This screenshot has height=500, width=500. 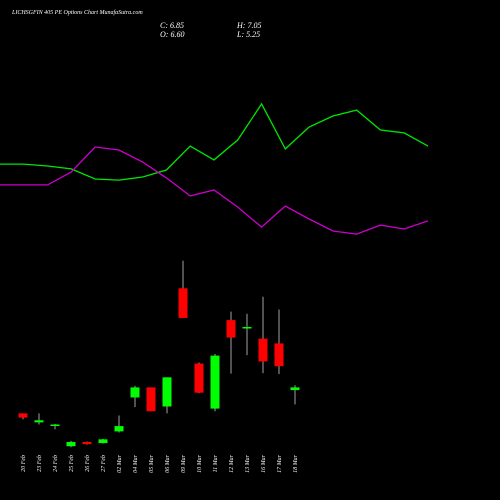 What do you see at coordinates (168, 463) in the screenshot?
I see `x-tick-label: 06 Mar` at bounding box center [168, 463].